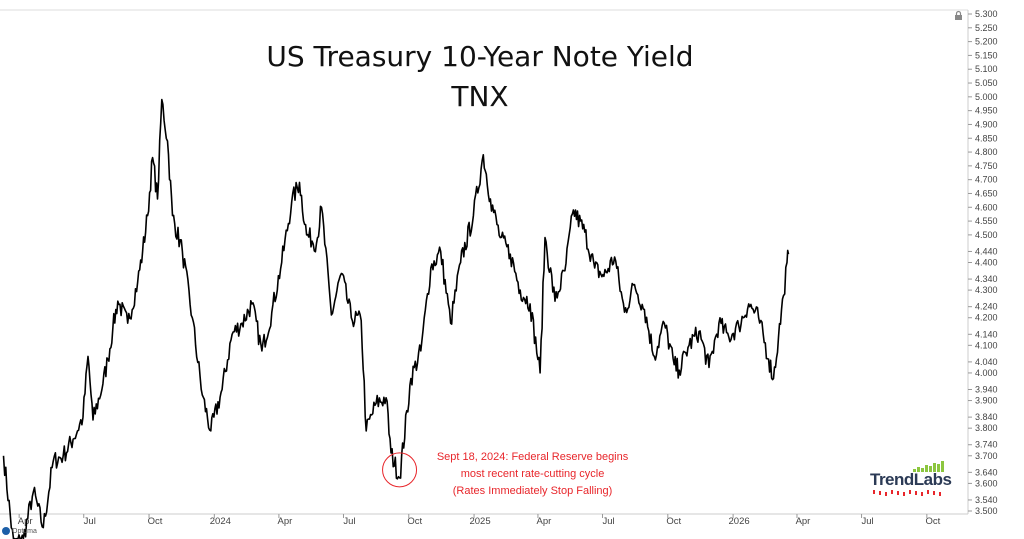 The width and height of the screenshot is (1024, 539). I want to click on x-tick-label: 2025, so click(479, 521).